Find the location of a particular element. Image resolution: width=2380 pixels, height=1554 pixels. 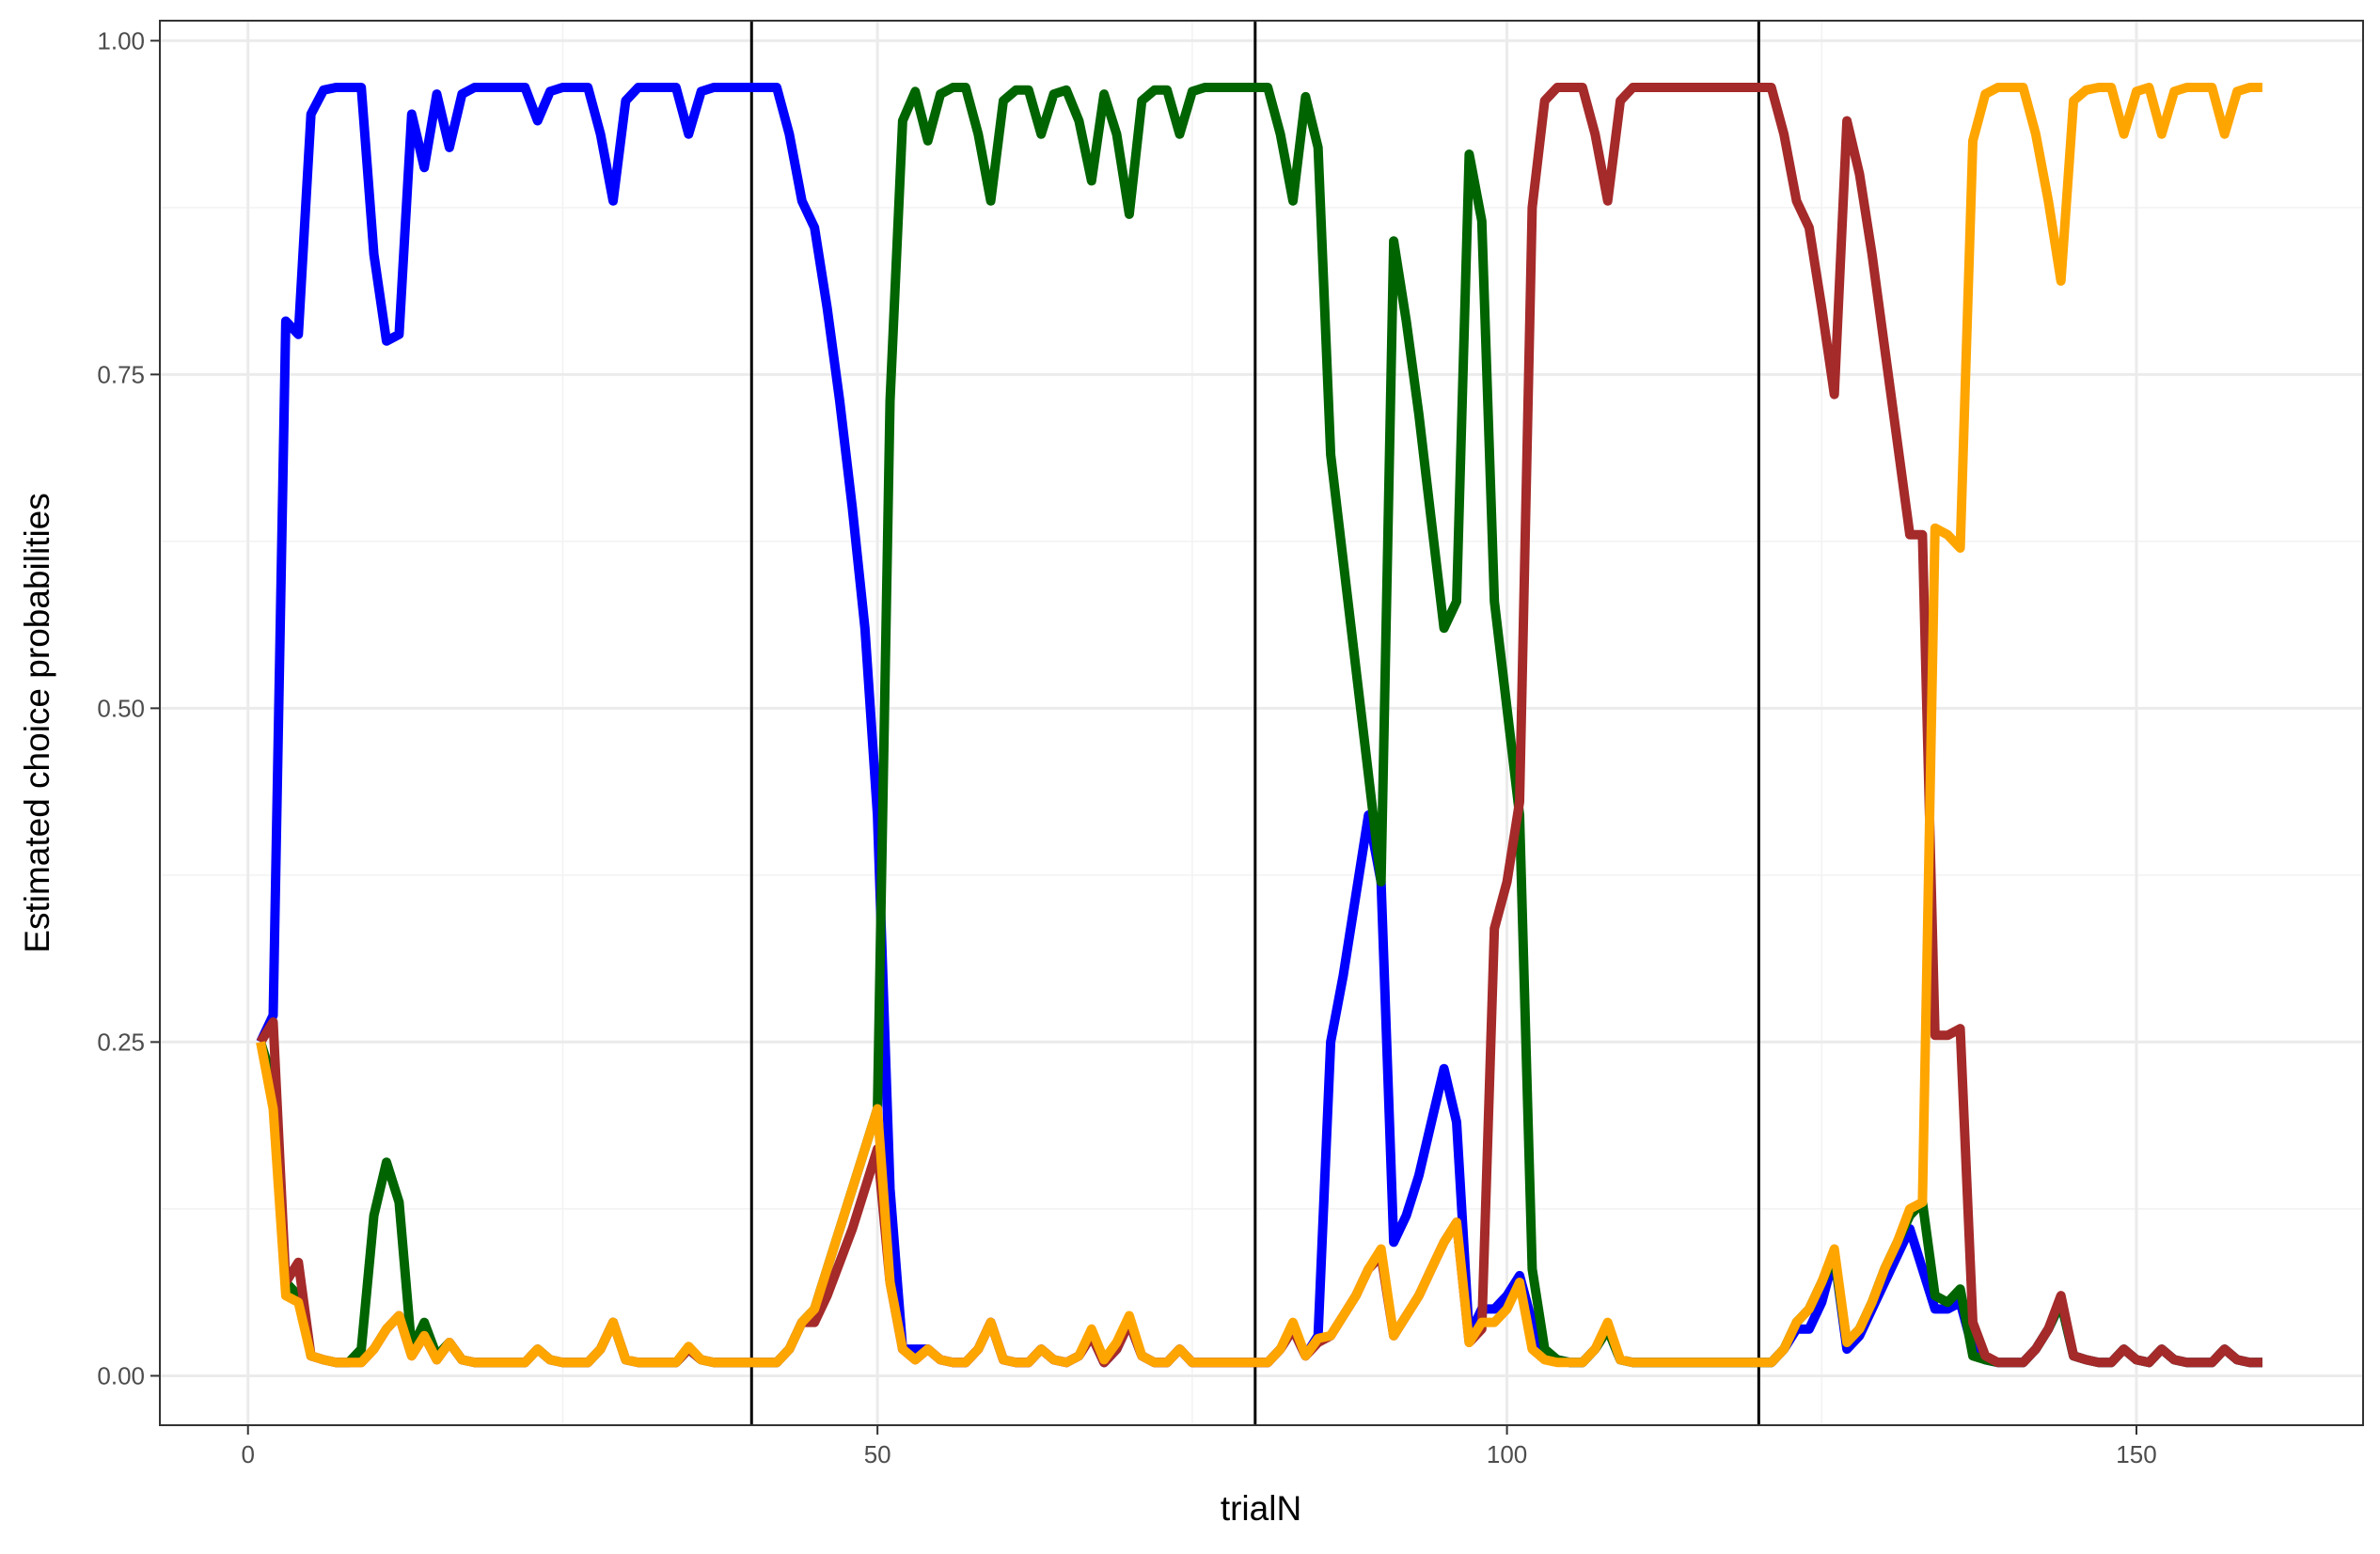

x-axis: 0 50 100 150 is located at coordinates (1199, 1446).